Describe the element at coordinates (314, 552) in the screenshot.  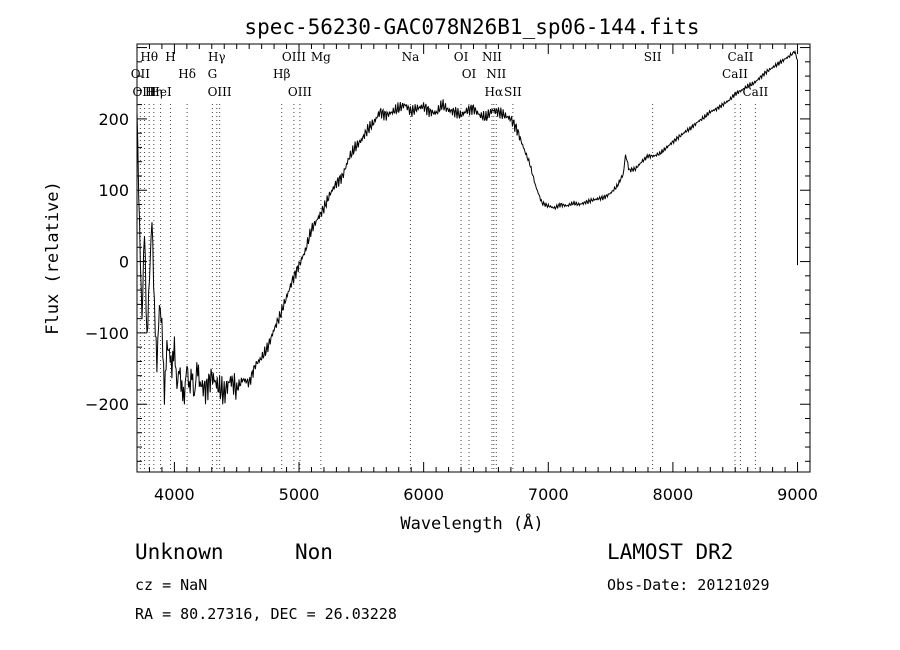
I see `object-subclass: Non` at that location.